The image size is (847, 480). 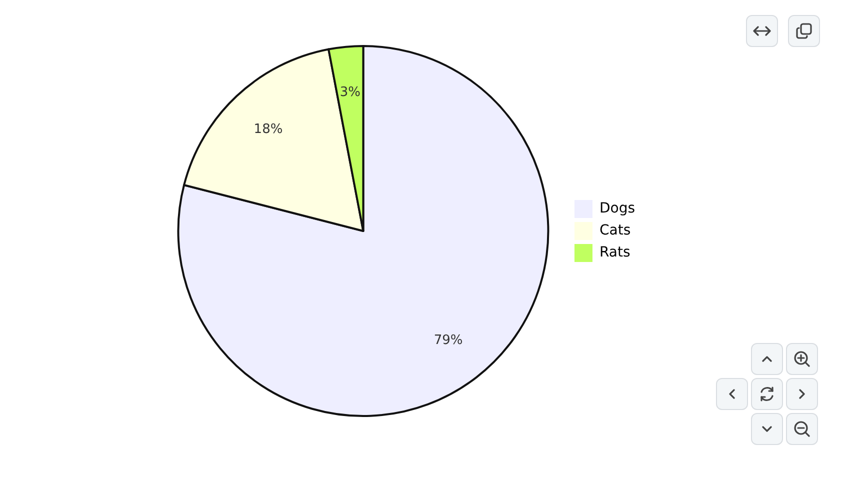 I want to click on data-label: 79%, so click(x=448, y=340).